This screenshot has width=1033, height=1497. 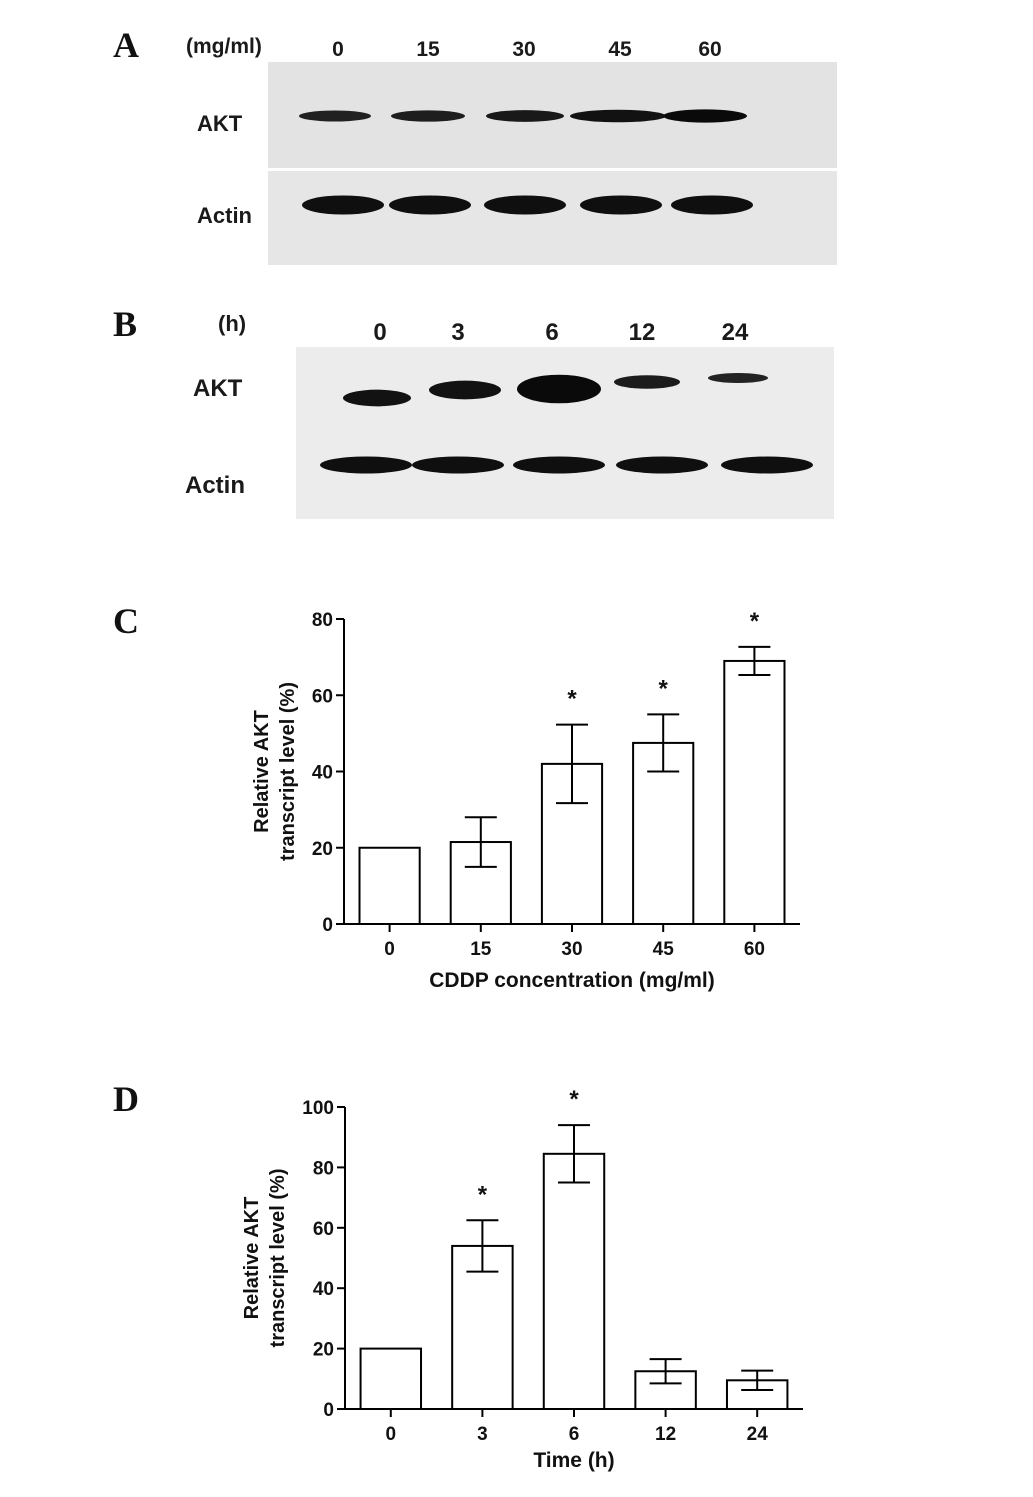 What do you see at coordinates (232, 323) in the screenshot?
I see `panel-b-unit-label: (h)` at bounding box center [232, 323].